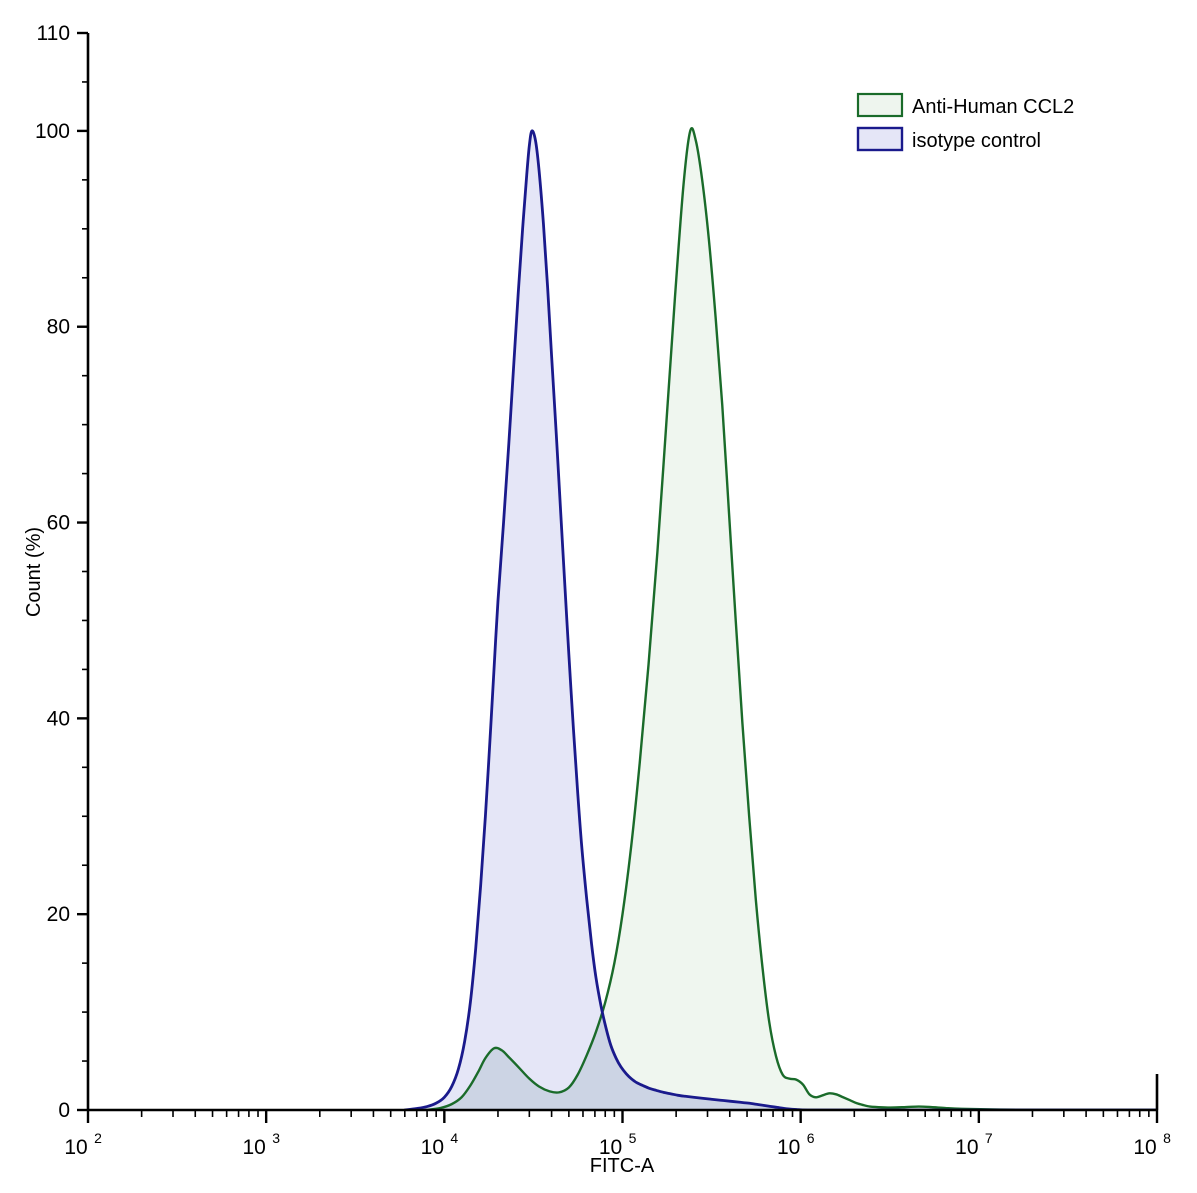 The width and height of the screenshot is (1197, 1193). I want to click on y-tick-label: 100, so click(52, 131).